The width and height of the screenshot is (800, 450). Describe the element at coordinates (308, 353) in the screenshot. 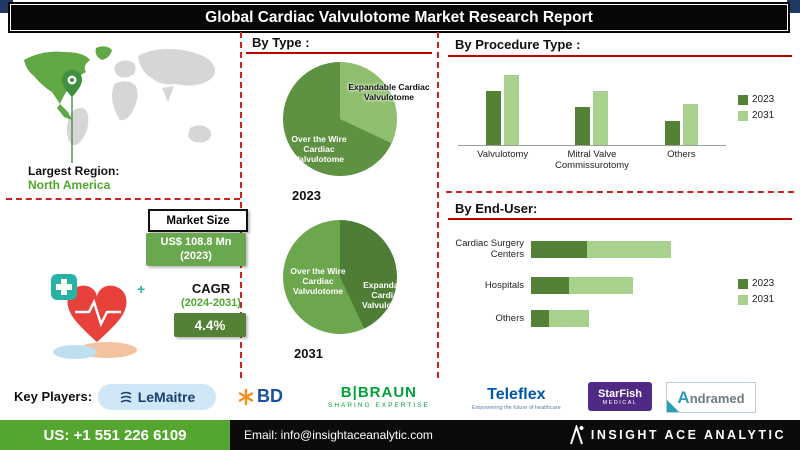

I see `pie-2031-year: 2031` at that location.